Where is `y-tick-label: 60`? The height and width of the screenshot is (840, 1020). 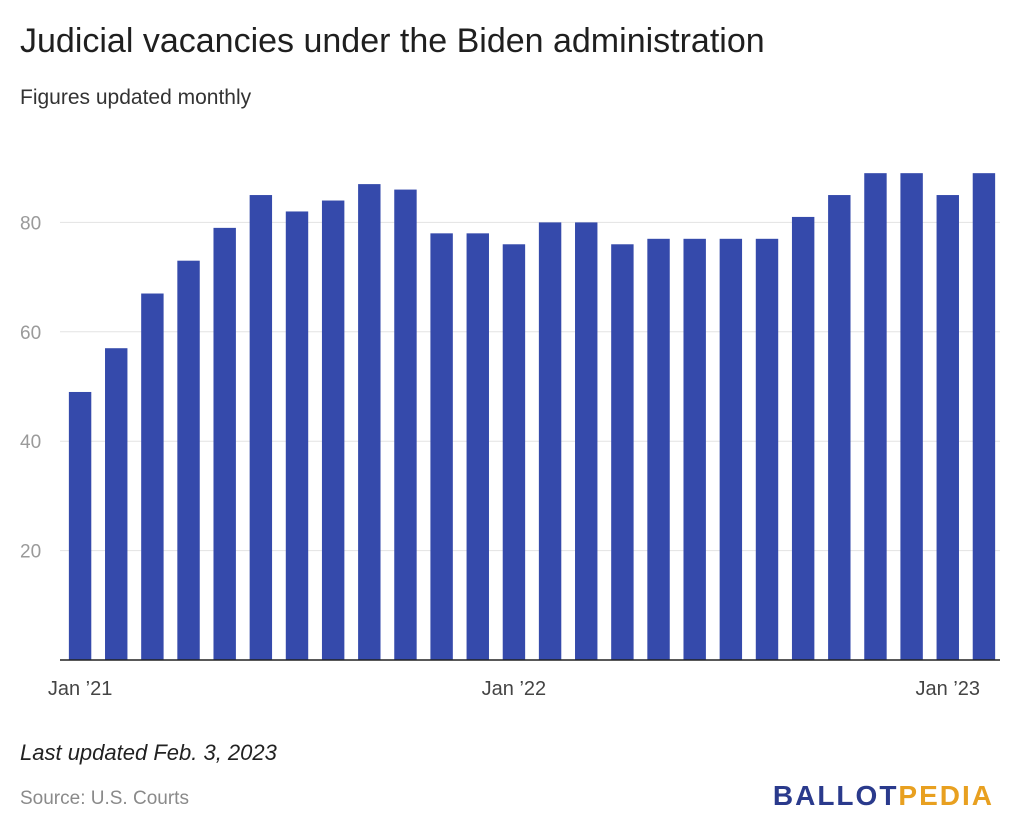
y-tick-label: 60 is located at coordinates (30, 333).